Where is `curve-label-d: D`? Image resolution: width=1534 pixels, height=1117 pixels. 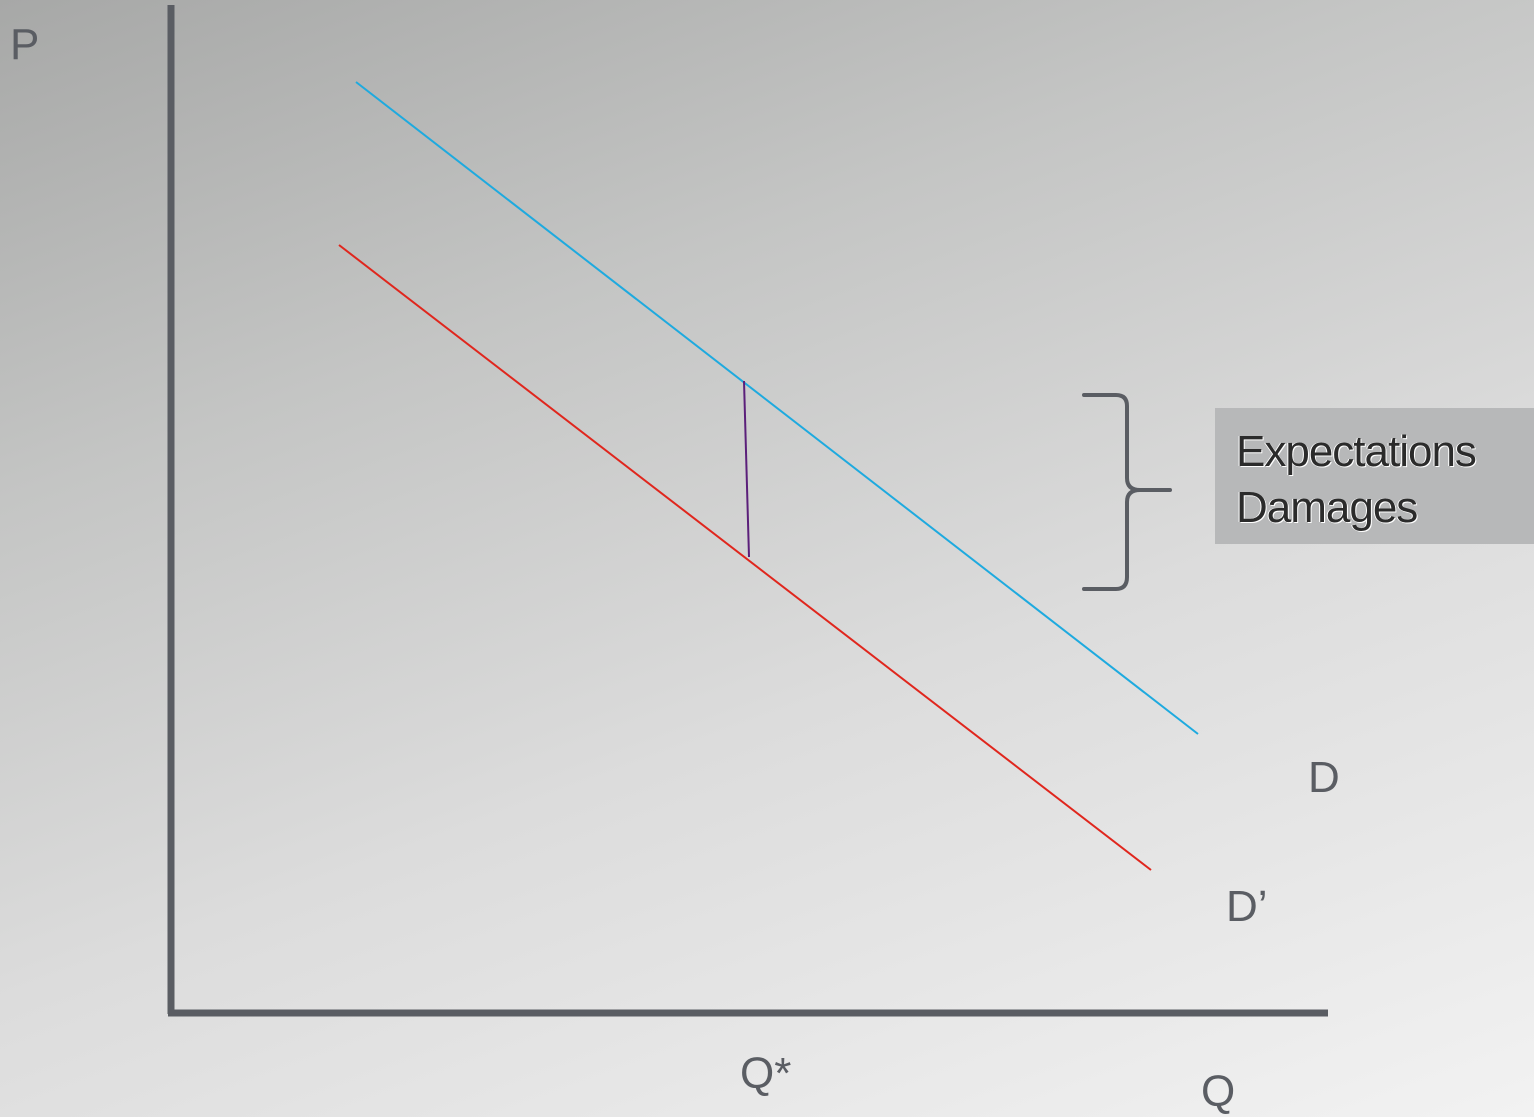 curve-label-d: D is located at coordinates (1324, 777).